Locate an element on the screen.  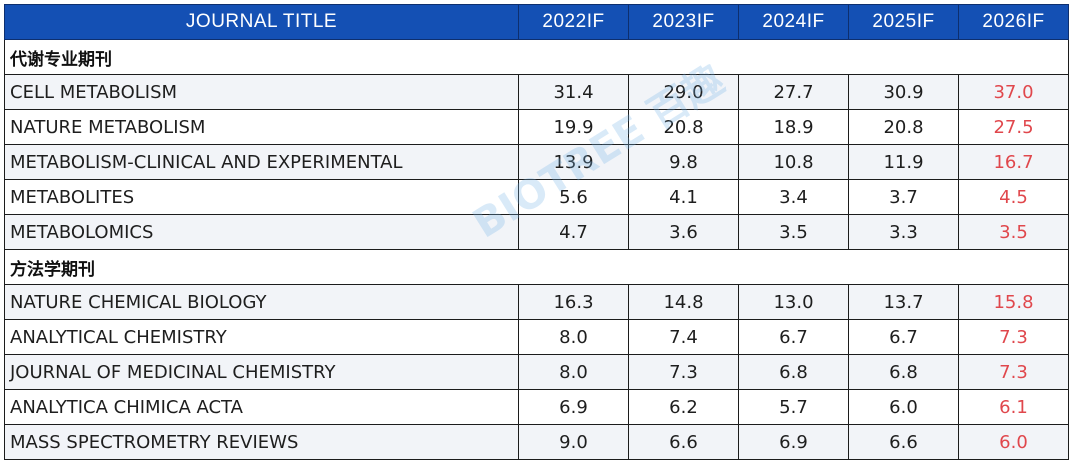
journal-name: METABOLITES is located at coordinates (261, 197).